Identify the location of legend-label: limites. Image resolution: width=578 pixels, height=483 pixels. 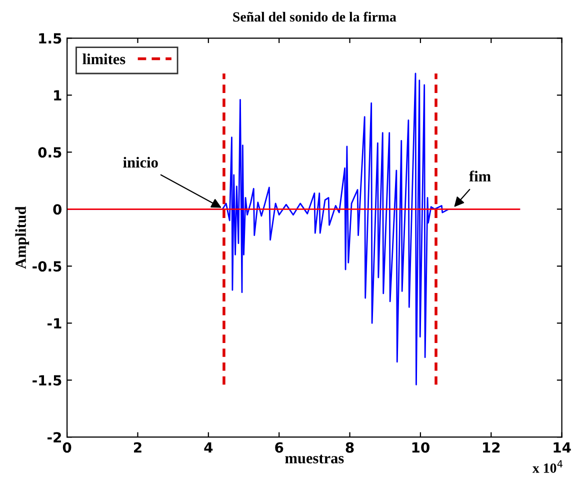
(104, 59).